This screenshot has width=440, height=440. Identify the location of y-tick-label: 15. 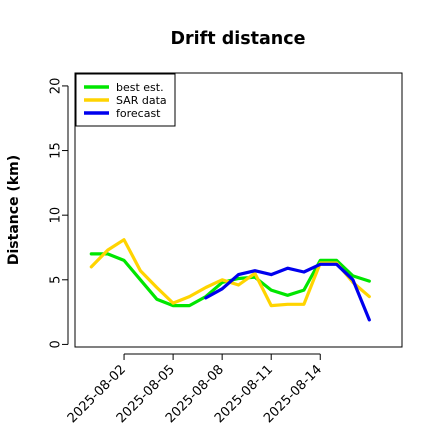
(56, 150).